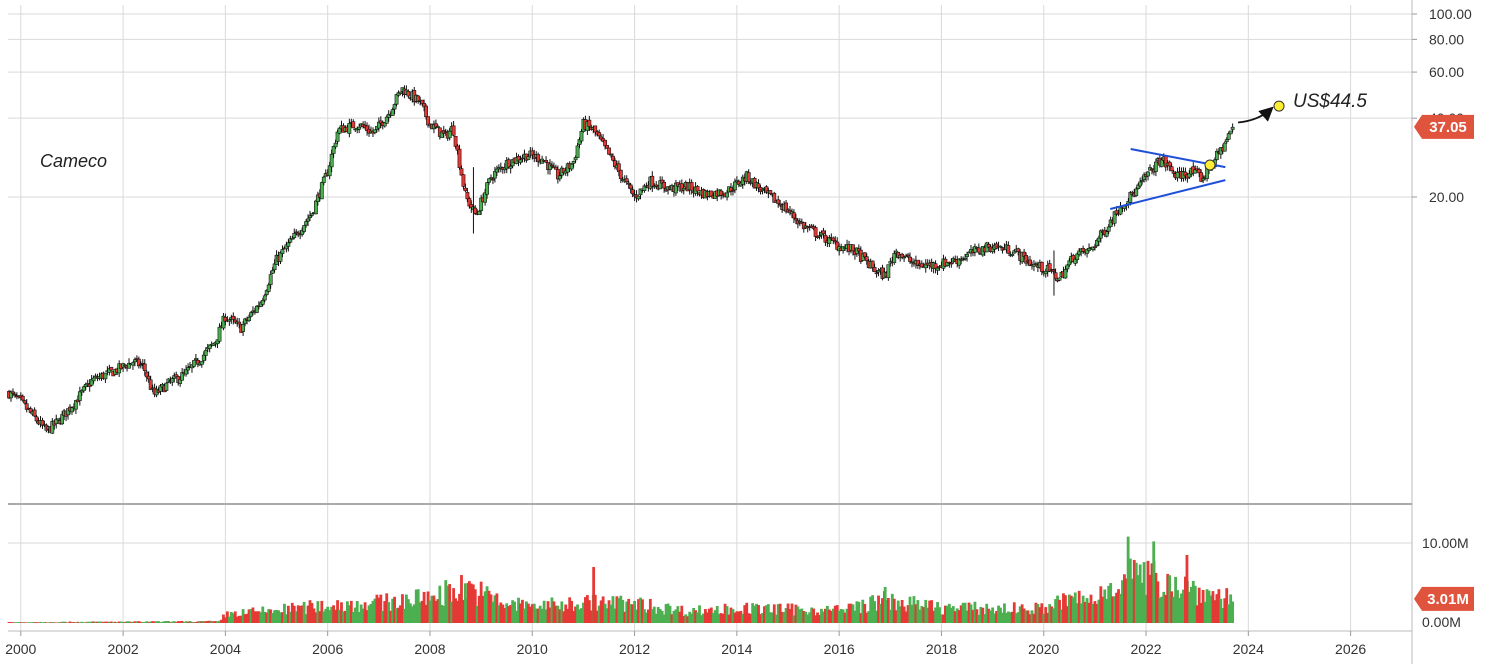  I want to click on price-tick-label: 80.00, so click(1446, 39).